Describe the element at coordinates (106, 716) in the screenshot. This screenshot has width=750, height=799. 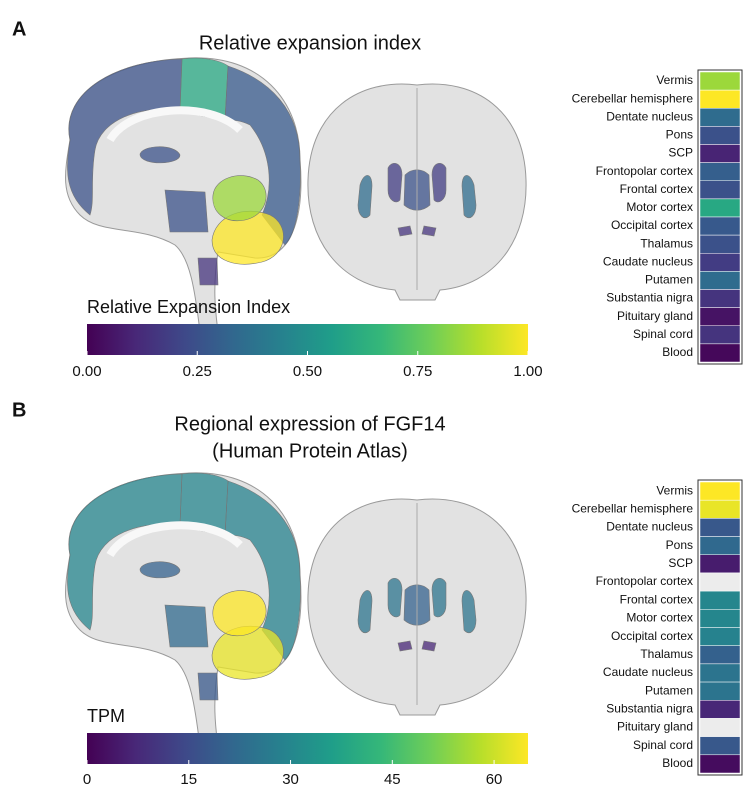
I see `colorbar-title: TPM` at that location.